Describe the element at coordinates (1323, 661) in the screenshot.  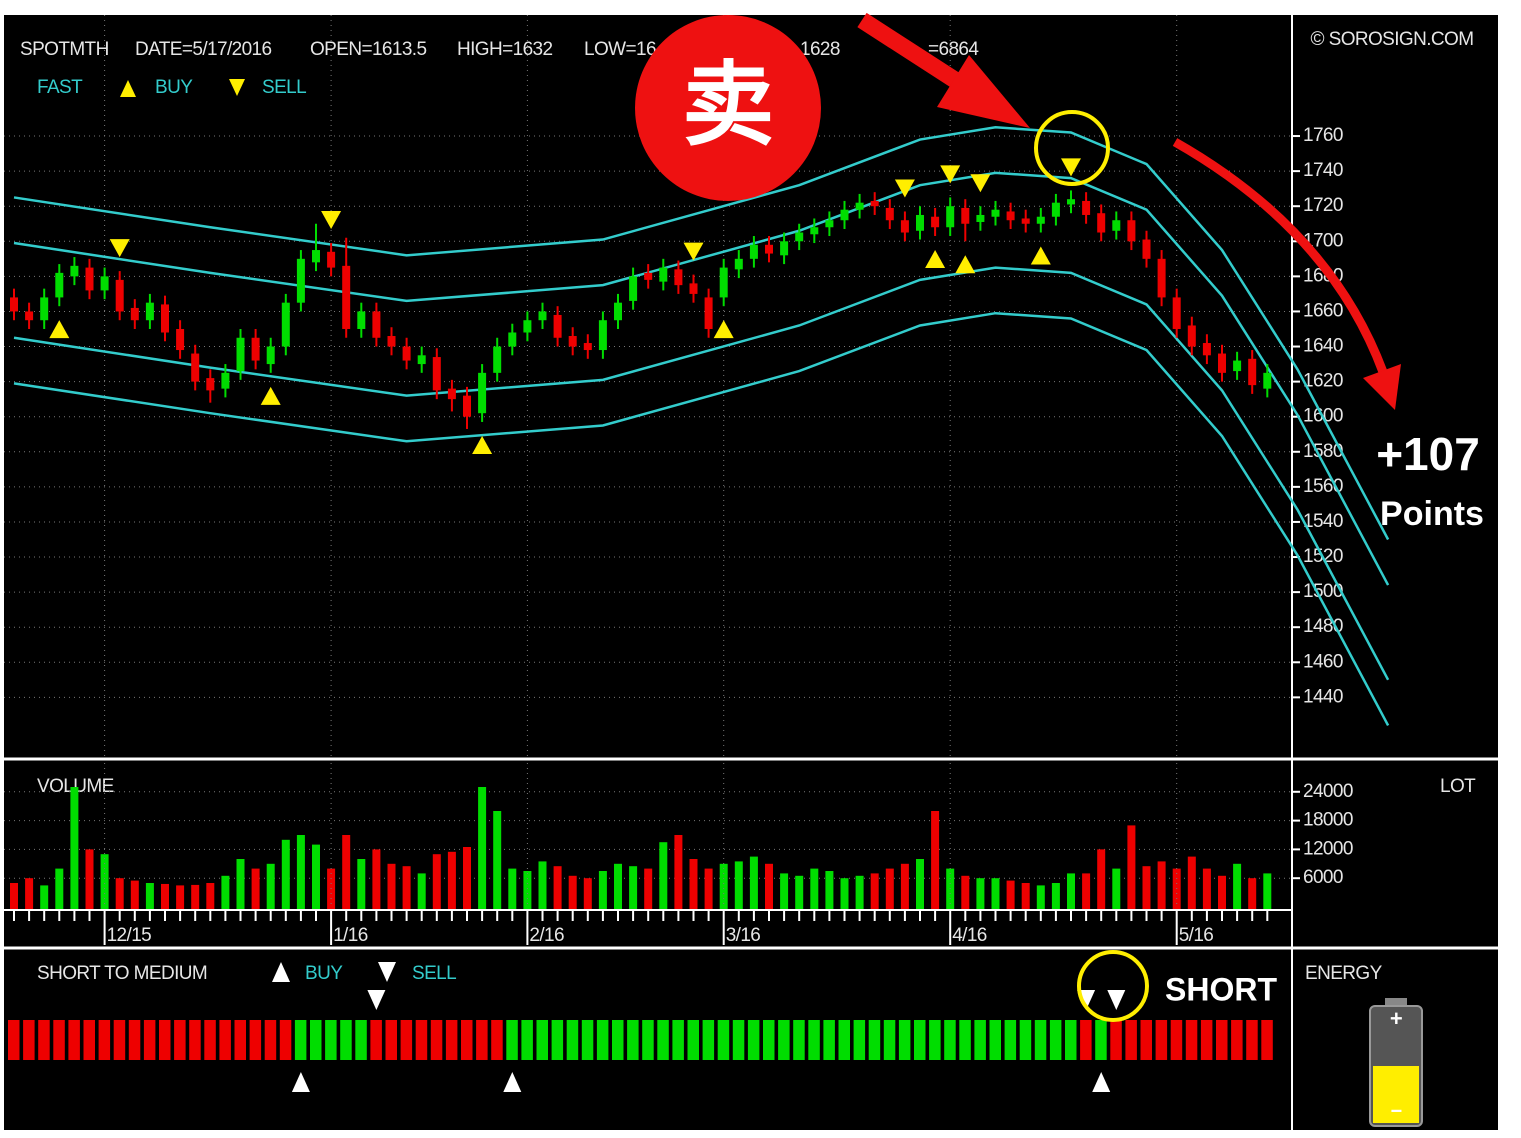
I see `y-tick-label: 1460` at that location.